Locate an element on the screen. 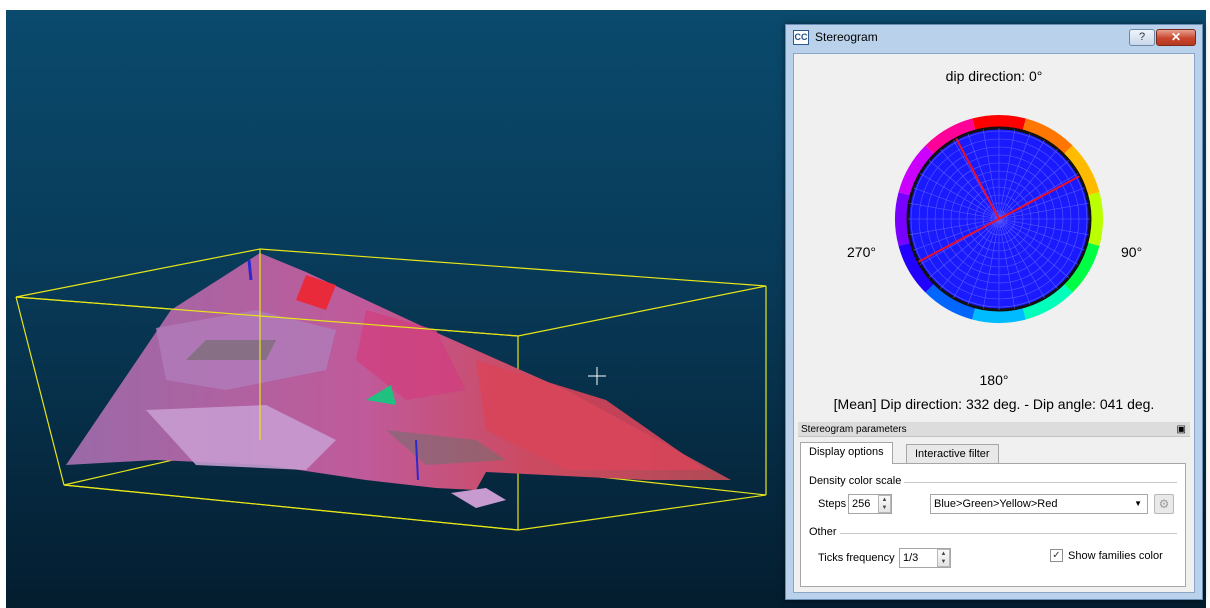 This screenshot has width=1210, height=608. title-bar: CC Stereogram ? ✕ is located at coordinates (994, 38).